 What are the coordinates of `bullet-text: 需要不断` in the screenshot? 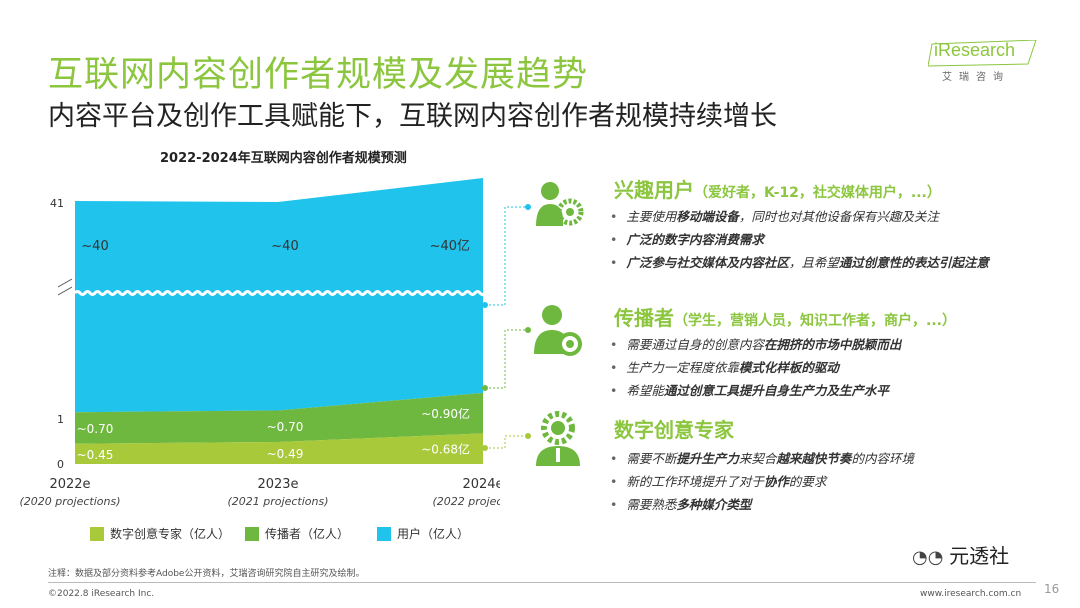 It's located at (651, 458).